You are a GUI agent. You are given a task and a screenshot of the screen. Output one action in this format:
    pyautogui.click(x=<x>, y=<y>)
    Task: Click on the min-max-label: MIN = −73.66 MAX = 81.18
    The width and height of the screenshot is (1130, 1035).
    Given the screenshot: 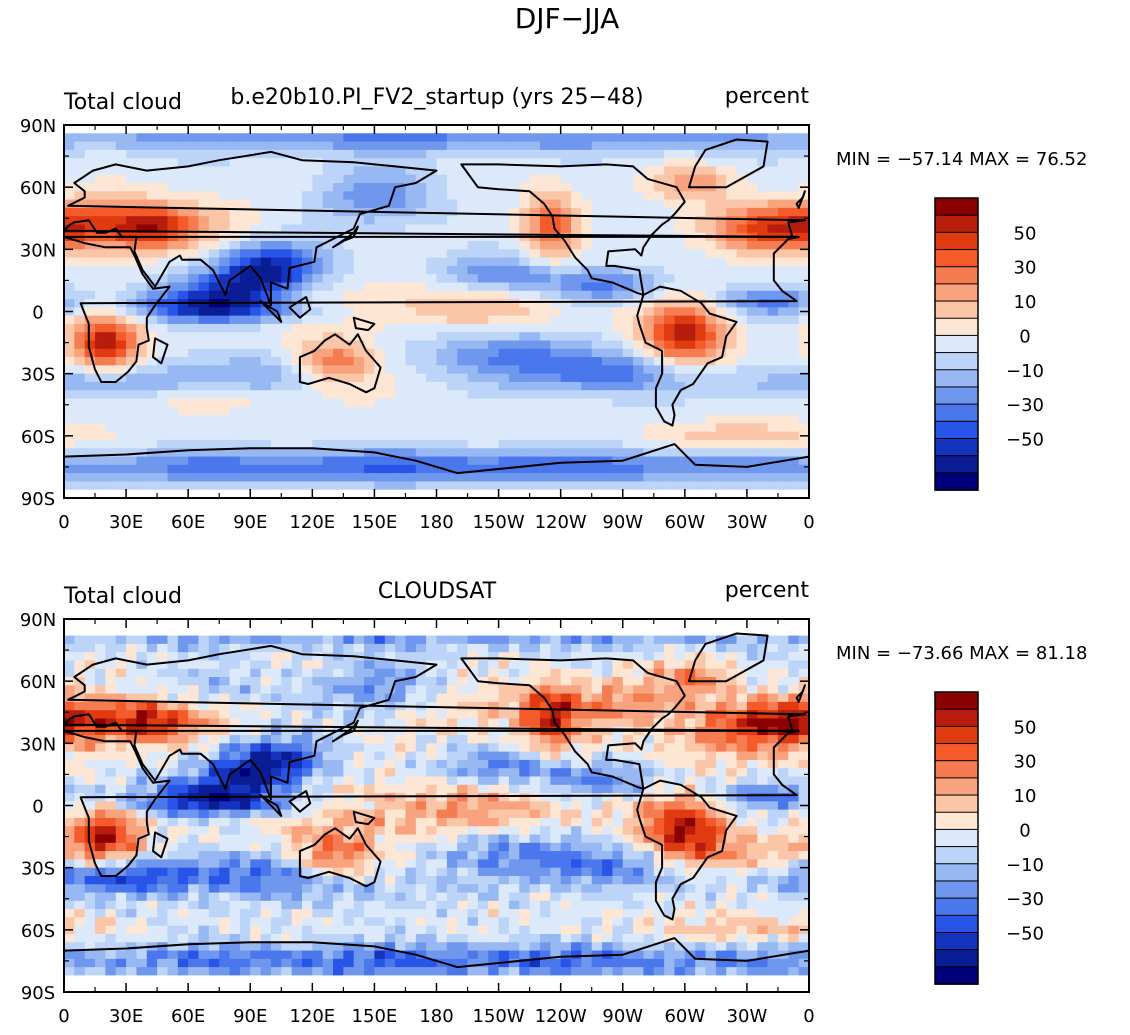 What is the action you would take?
    pyautogui.click(x=961, y=653)
    